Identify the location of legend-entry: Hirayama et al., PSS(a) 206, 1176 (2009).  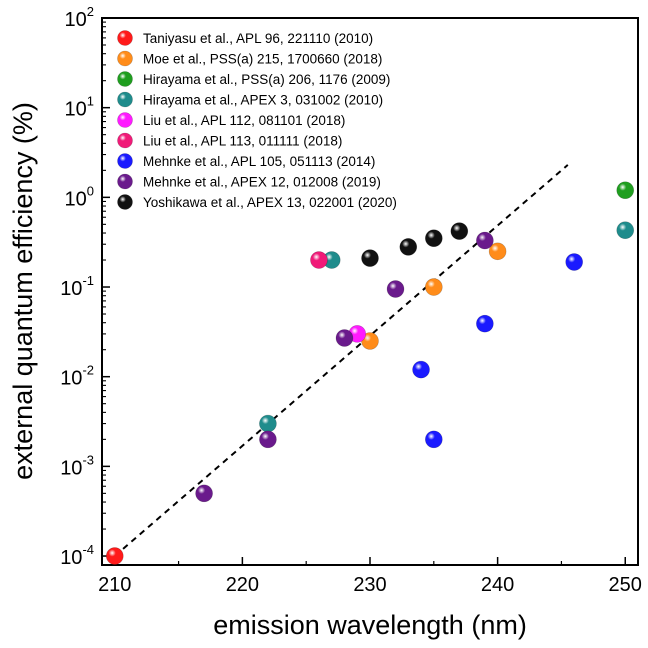
(266, 79).